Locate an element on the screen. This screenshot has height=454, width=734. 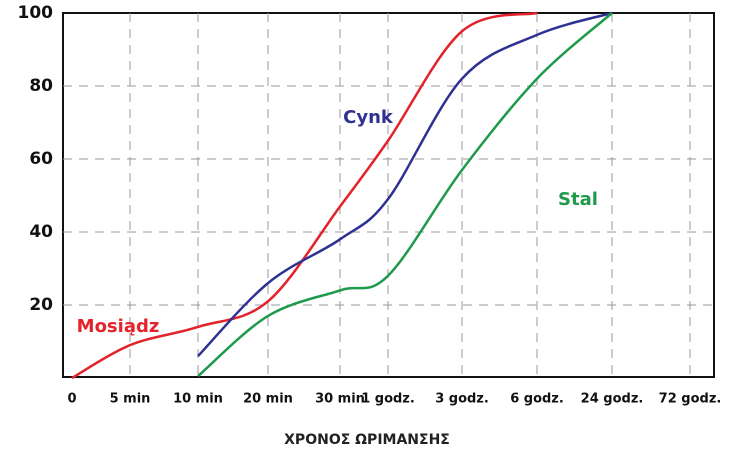
y-tick-label: 60 is located at coordinates (41, 159).